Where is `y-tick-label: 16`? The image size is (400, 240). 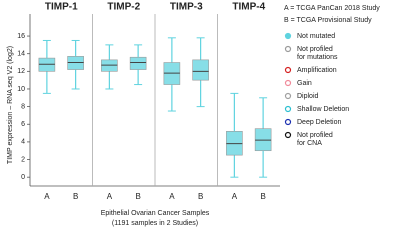
y-tick-label: 16 is located at coordinates (21, 36).